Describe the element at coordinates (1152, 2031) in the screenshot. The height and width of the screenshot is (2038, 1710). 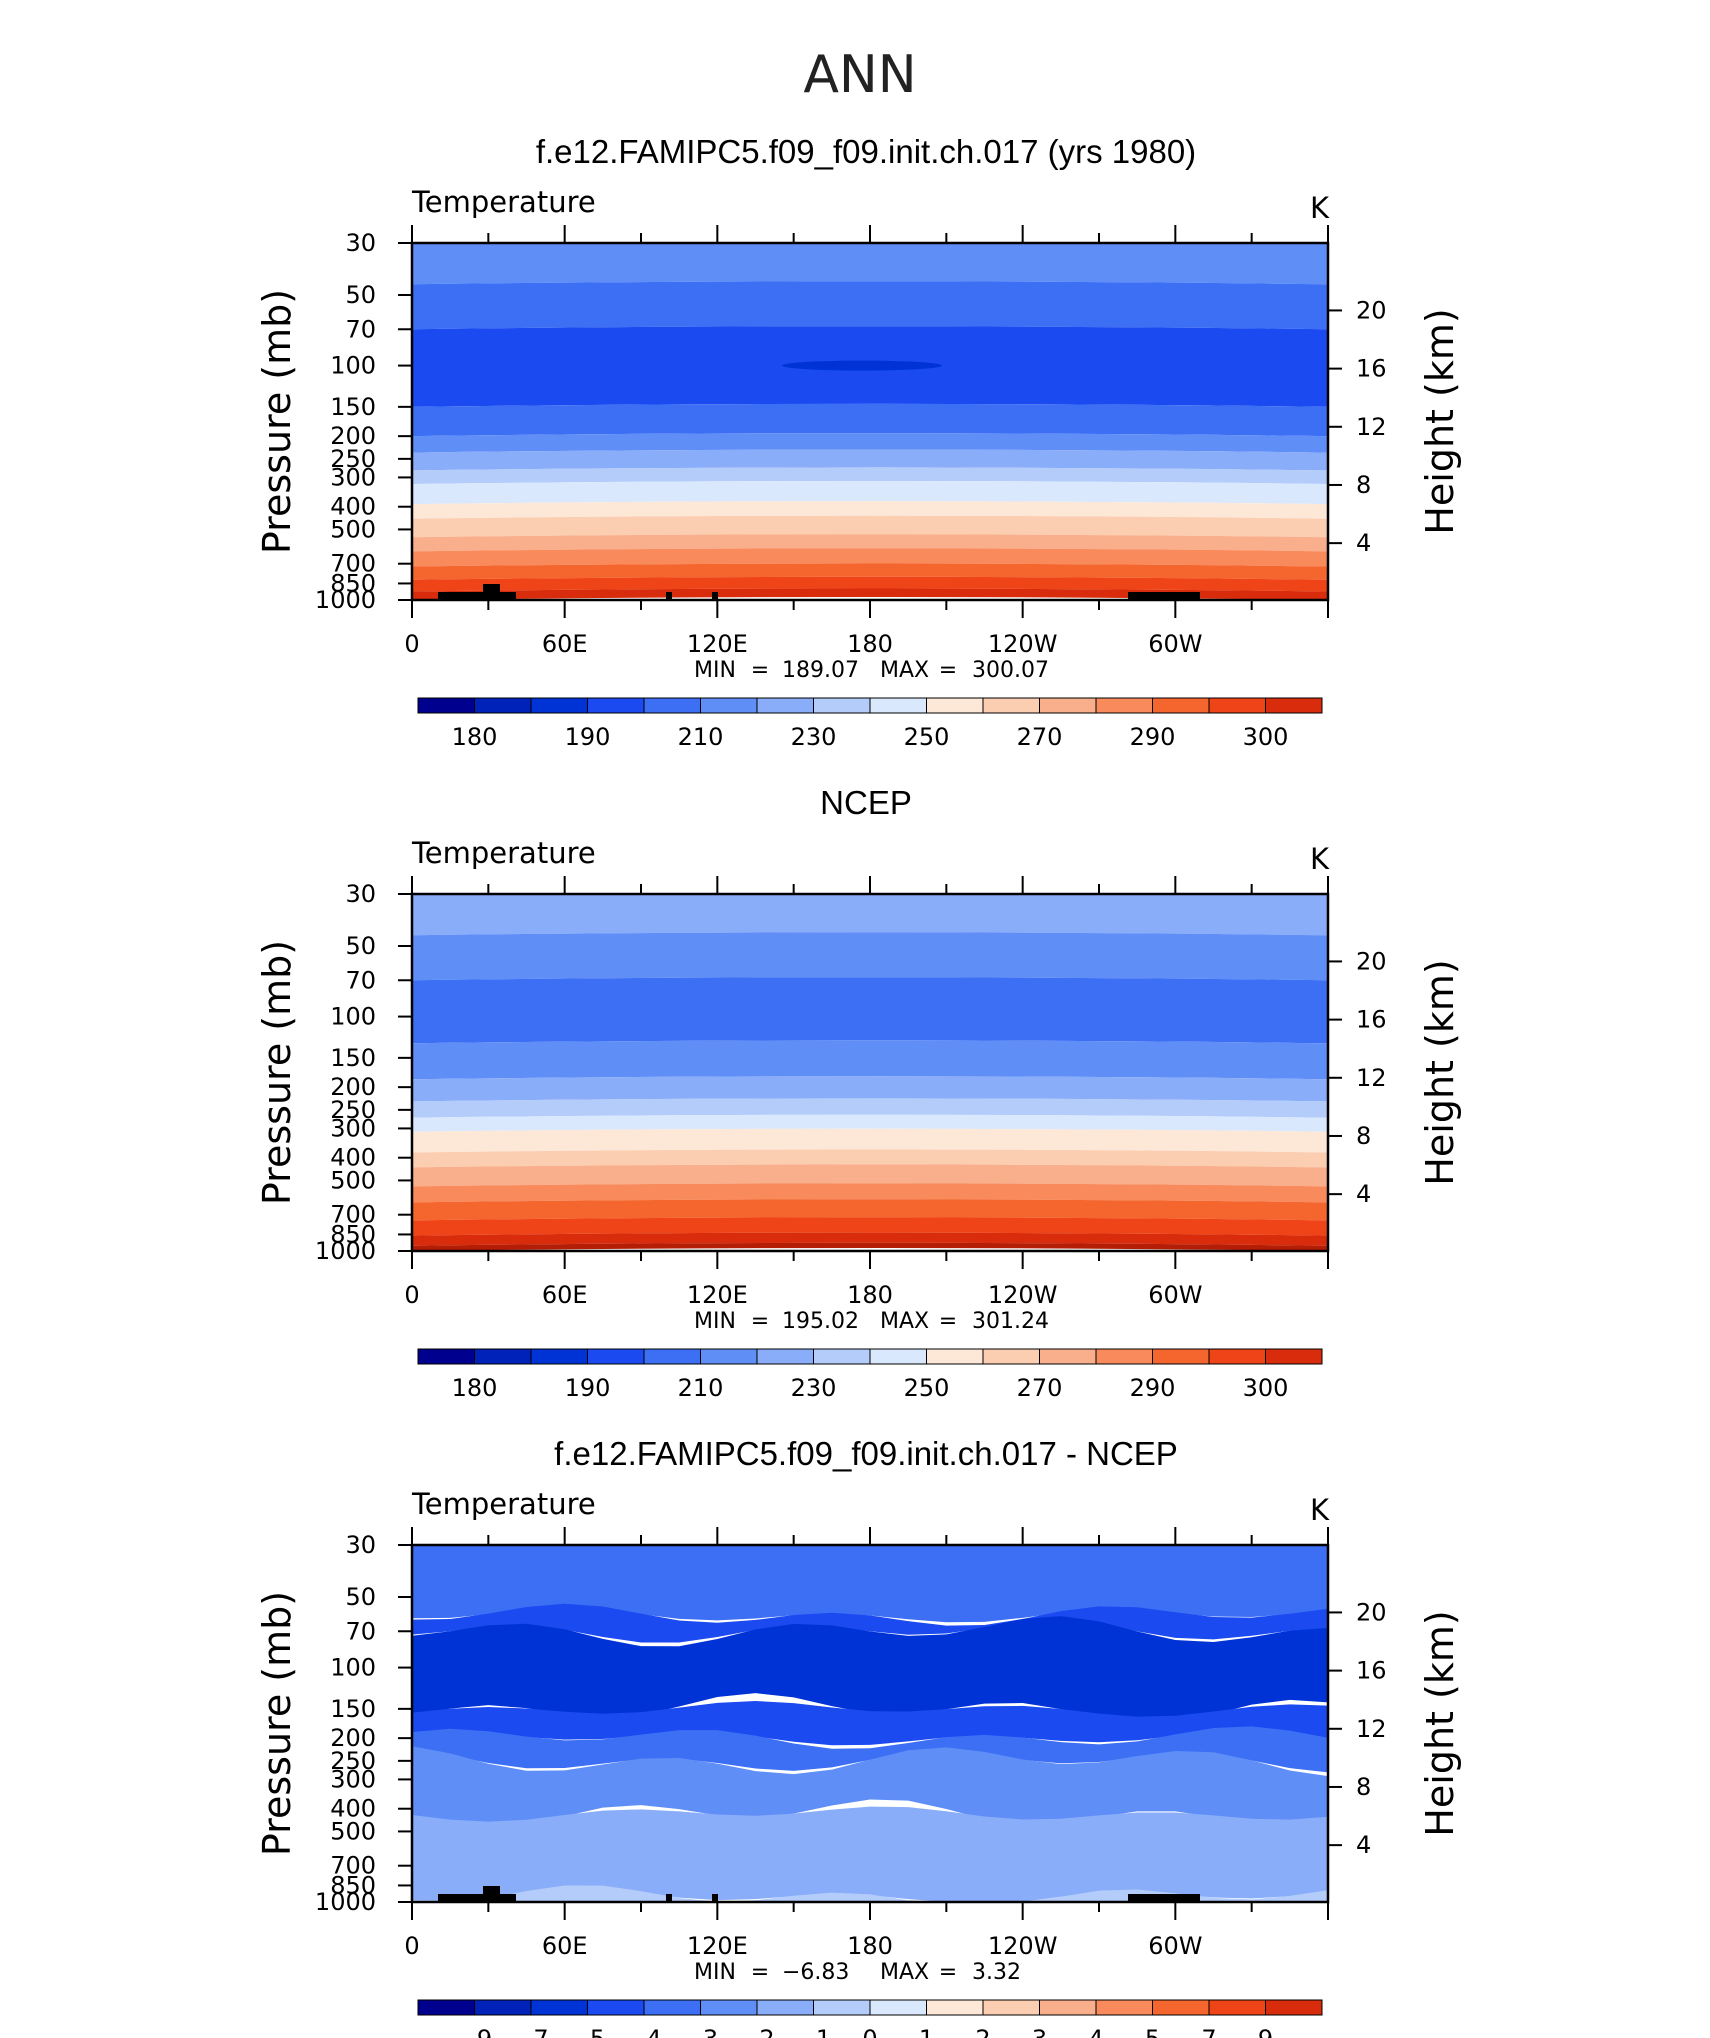
I see `colorbar-label: 5` at that location.